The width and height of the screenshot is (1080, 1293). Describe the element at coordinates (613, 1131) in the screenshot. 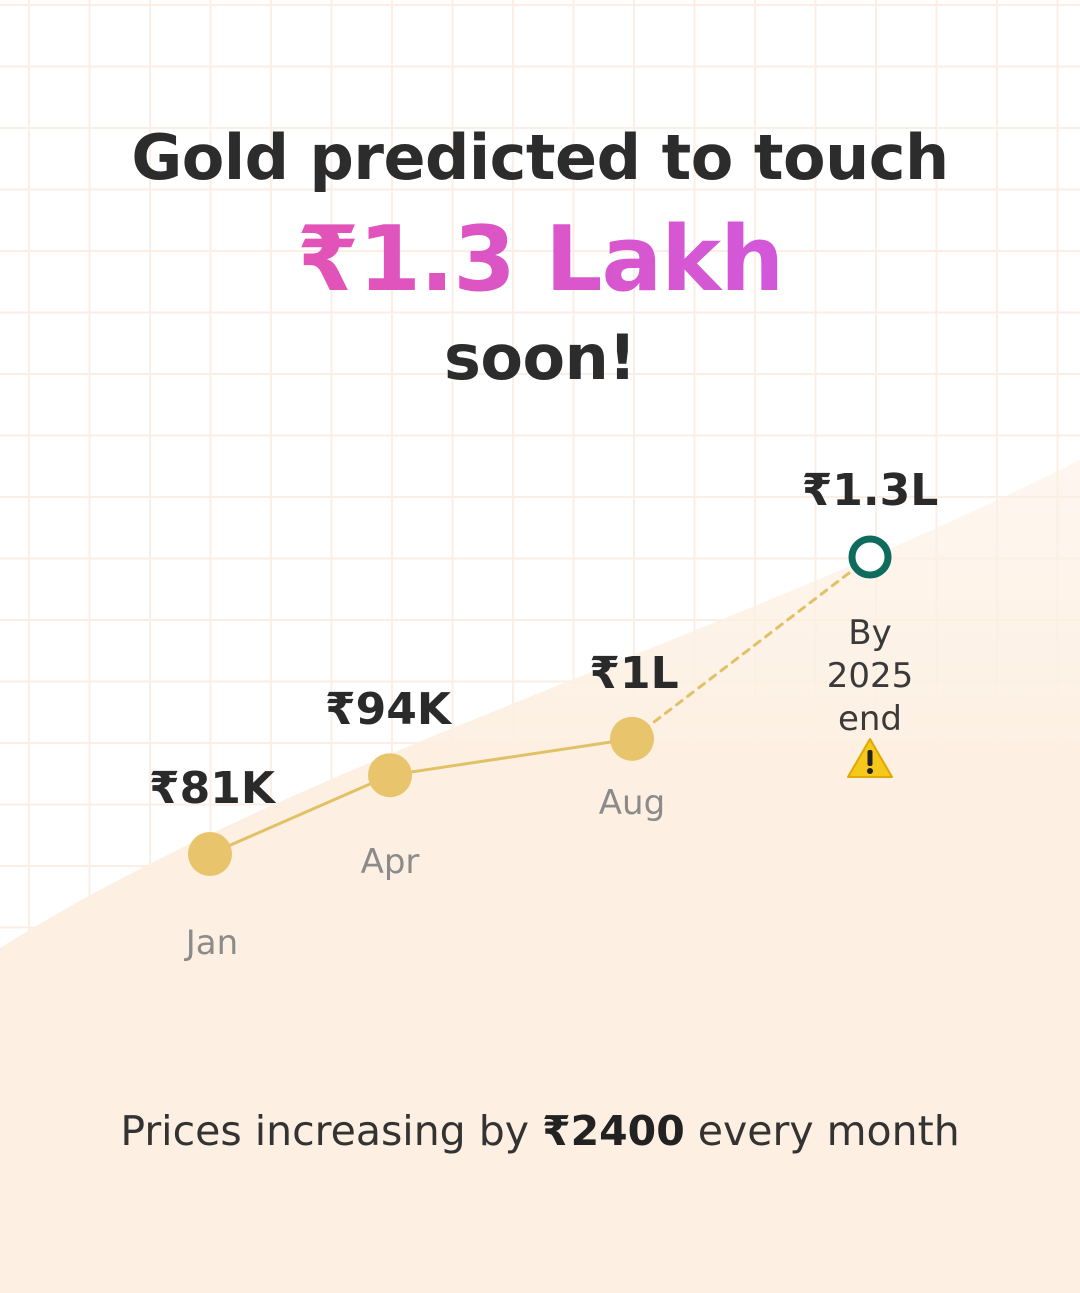

I see `footer-amount: ₹2400` at that location.